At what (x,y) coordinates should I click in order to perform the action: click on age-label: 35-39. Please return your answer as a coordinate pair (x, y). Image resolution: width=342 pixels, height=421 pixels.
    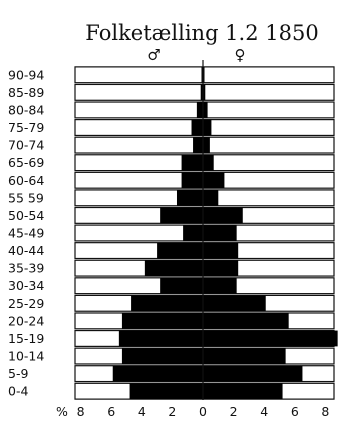
    Looking at the image, I should click on (26, 268).